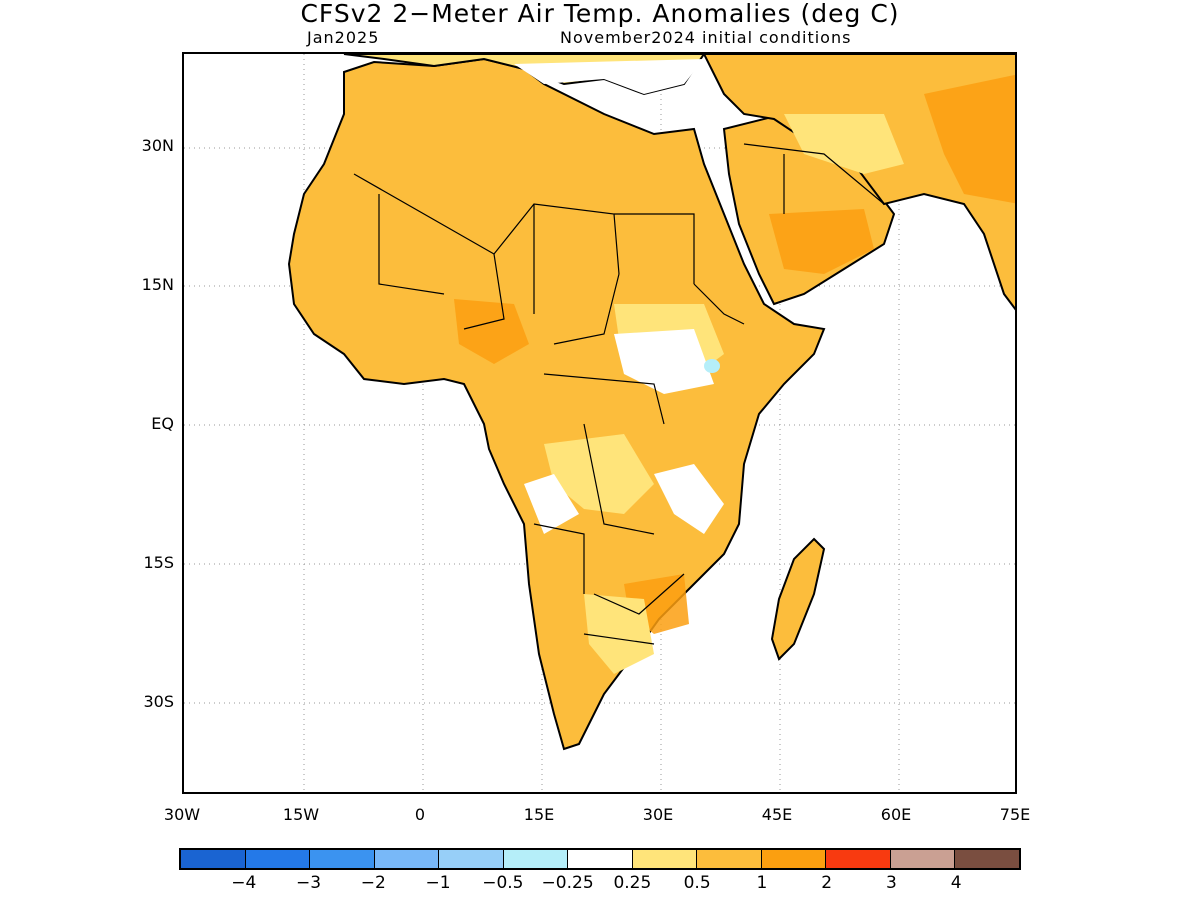  I want to click on colorbar-tick-label: 0.5, so click(697, 883).